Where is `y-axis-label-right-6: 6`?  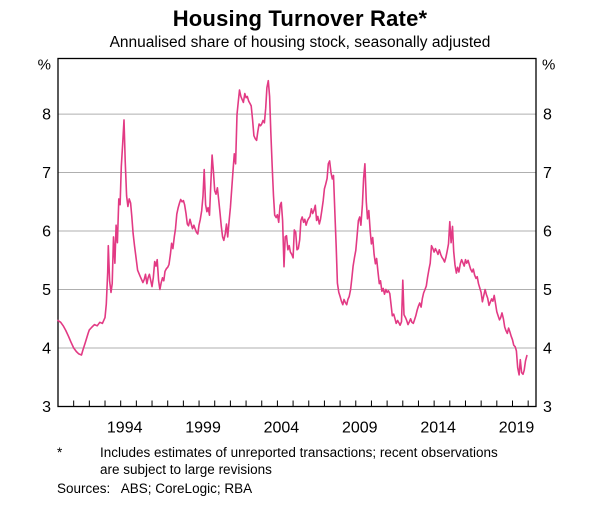
y-axis-label-right-6: 6 is located at coordinates (547, 232).